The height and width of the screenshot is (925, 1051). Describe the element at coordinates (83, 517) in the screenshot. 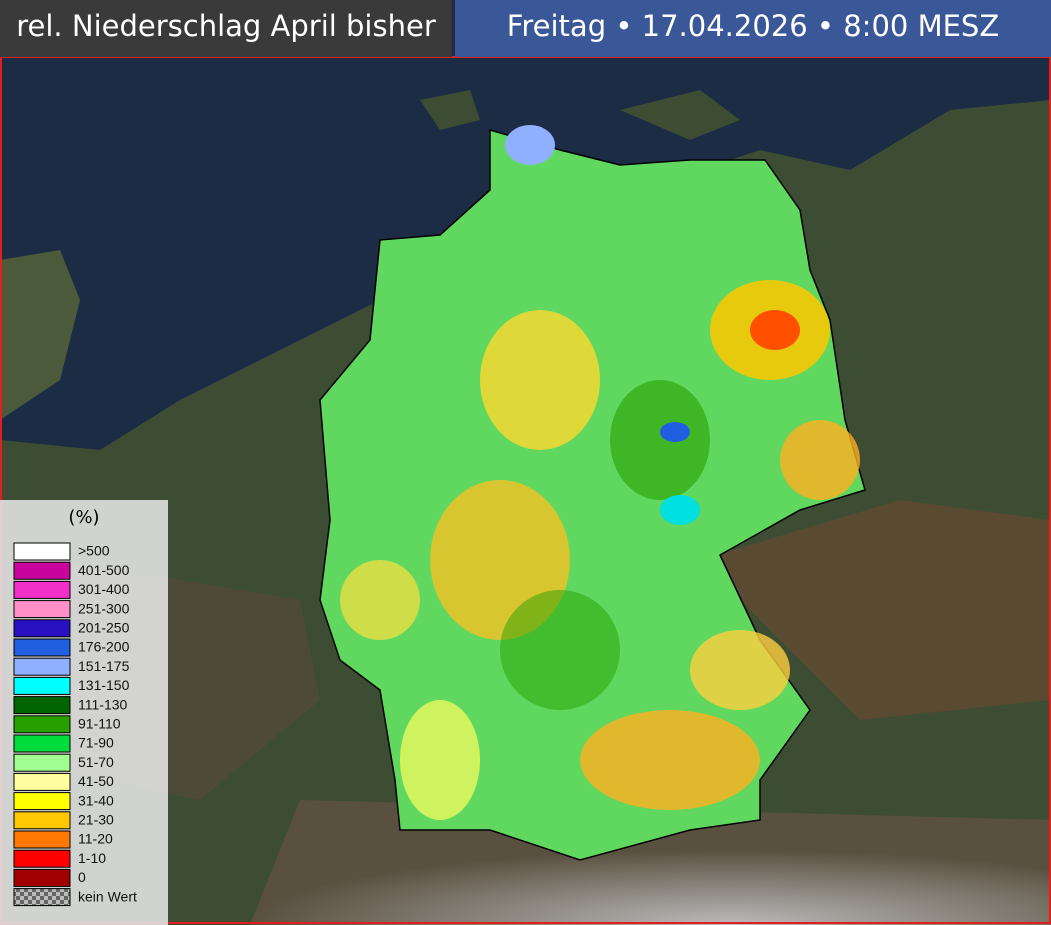

I see `legend-title: (%)` at that location.